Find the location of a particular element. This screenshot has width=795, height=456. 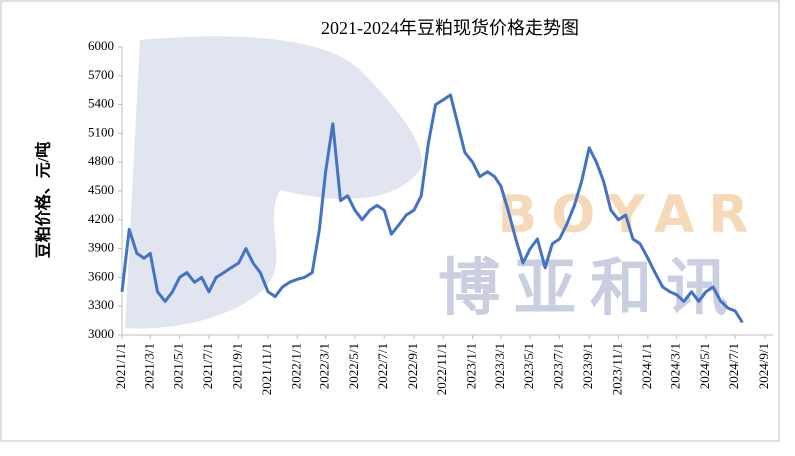

y-tick-label: 4200 is located at coordinates (101, 218).